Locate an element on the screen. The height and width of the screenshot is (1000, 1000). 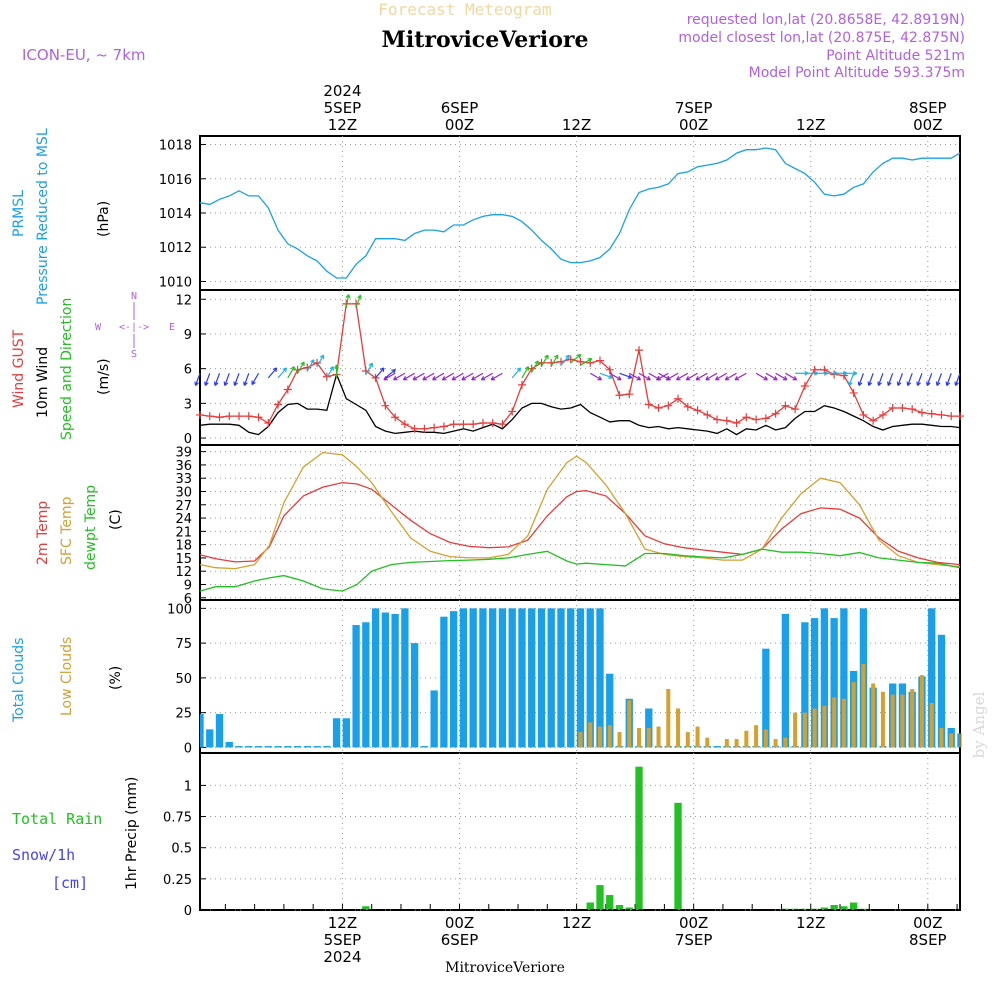
wind-compass: N W <-|-> E S is located at coordinates (135, 325).